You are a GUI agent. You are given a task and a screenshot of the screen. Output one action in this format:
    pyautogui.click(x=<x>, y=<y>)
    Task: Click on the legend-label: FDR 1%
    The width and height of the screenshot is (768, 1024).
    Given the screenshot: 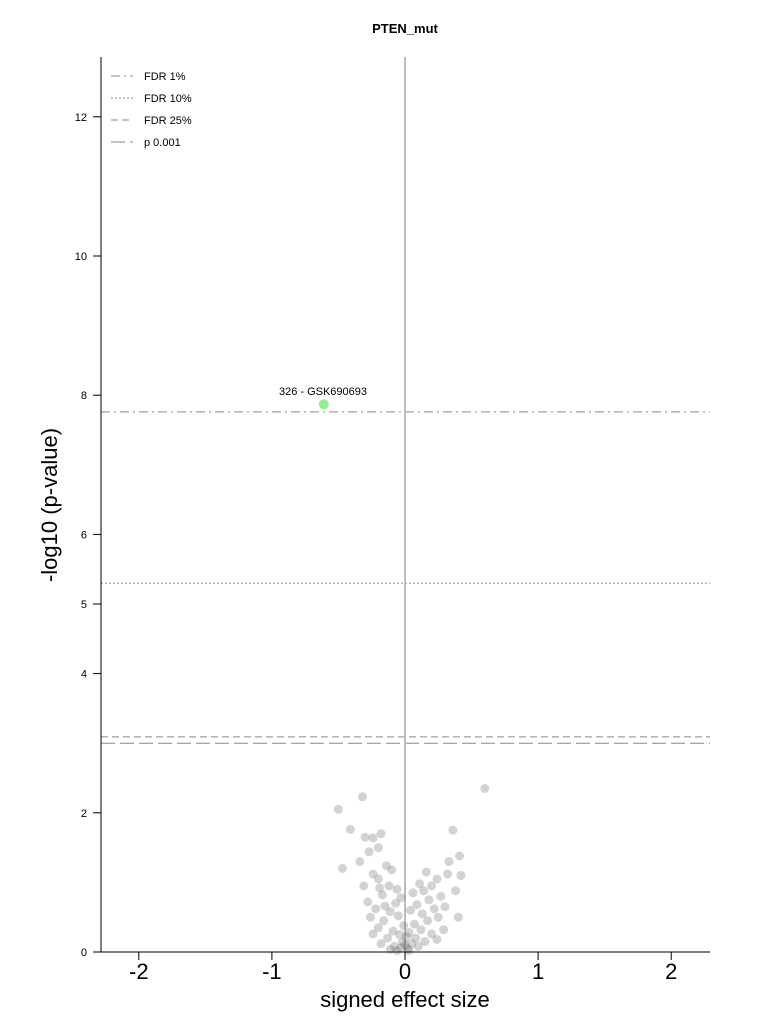 What is the action you would take?
    pyautogui.click(x=165, y=77)
    